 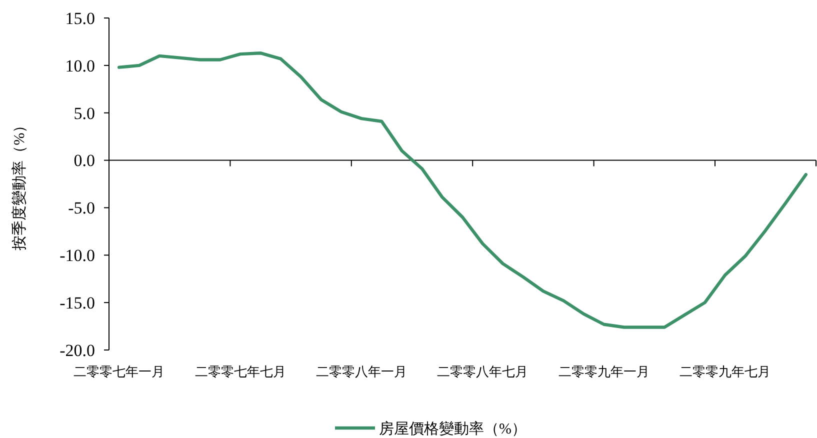 What do you see at coordinates (240, 371) in the screenshot?
I see `x-tick-label: 二零零七年七月` at bounding box center [240, 371].